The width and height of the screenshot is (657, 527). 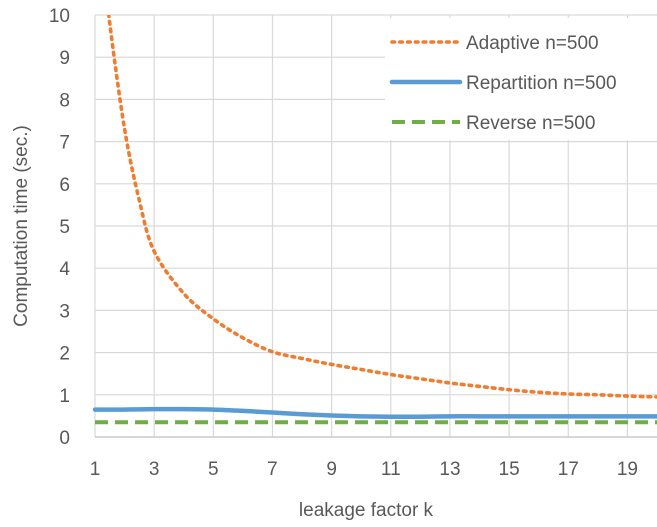 I want to click on x-tick-label: 1, so click(x=95, y=469).